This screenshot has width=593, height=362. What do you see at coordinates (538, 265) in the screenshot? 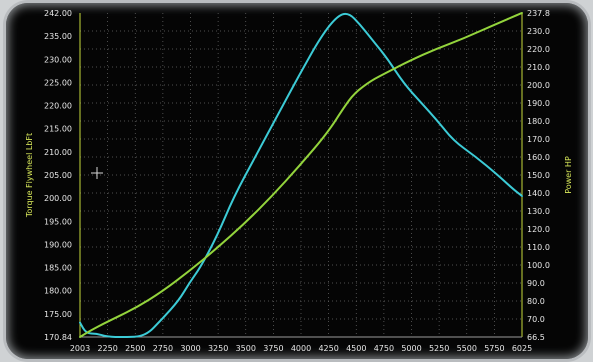
I see `y-right-tick-label: 100.0` at bounding box center [538, 265].